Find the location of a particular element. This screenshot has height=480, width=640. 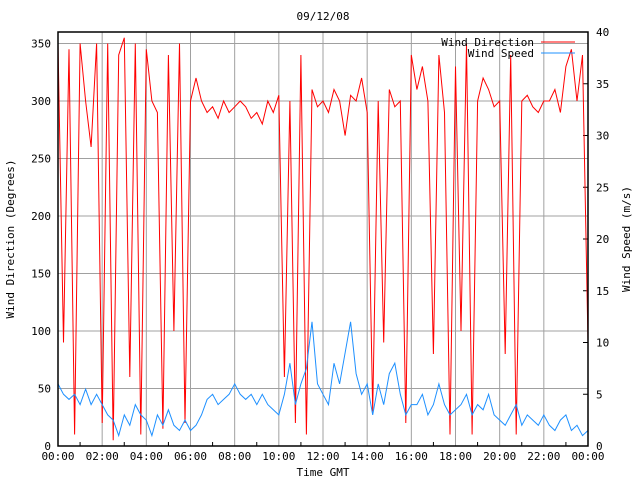

x-tick-label: 12:00 is located at coordinates (322, 456).